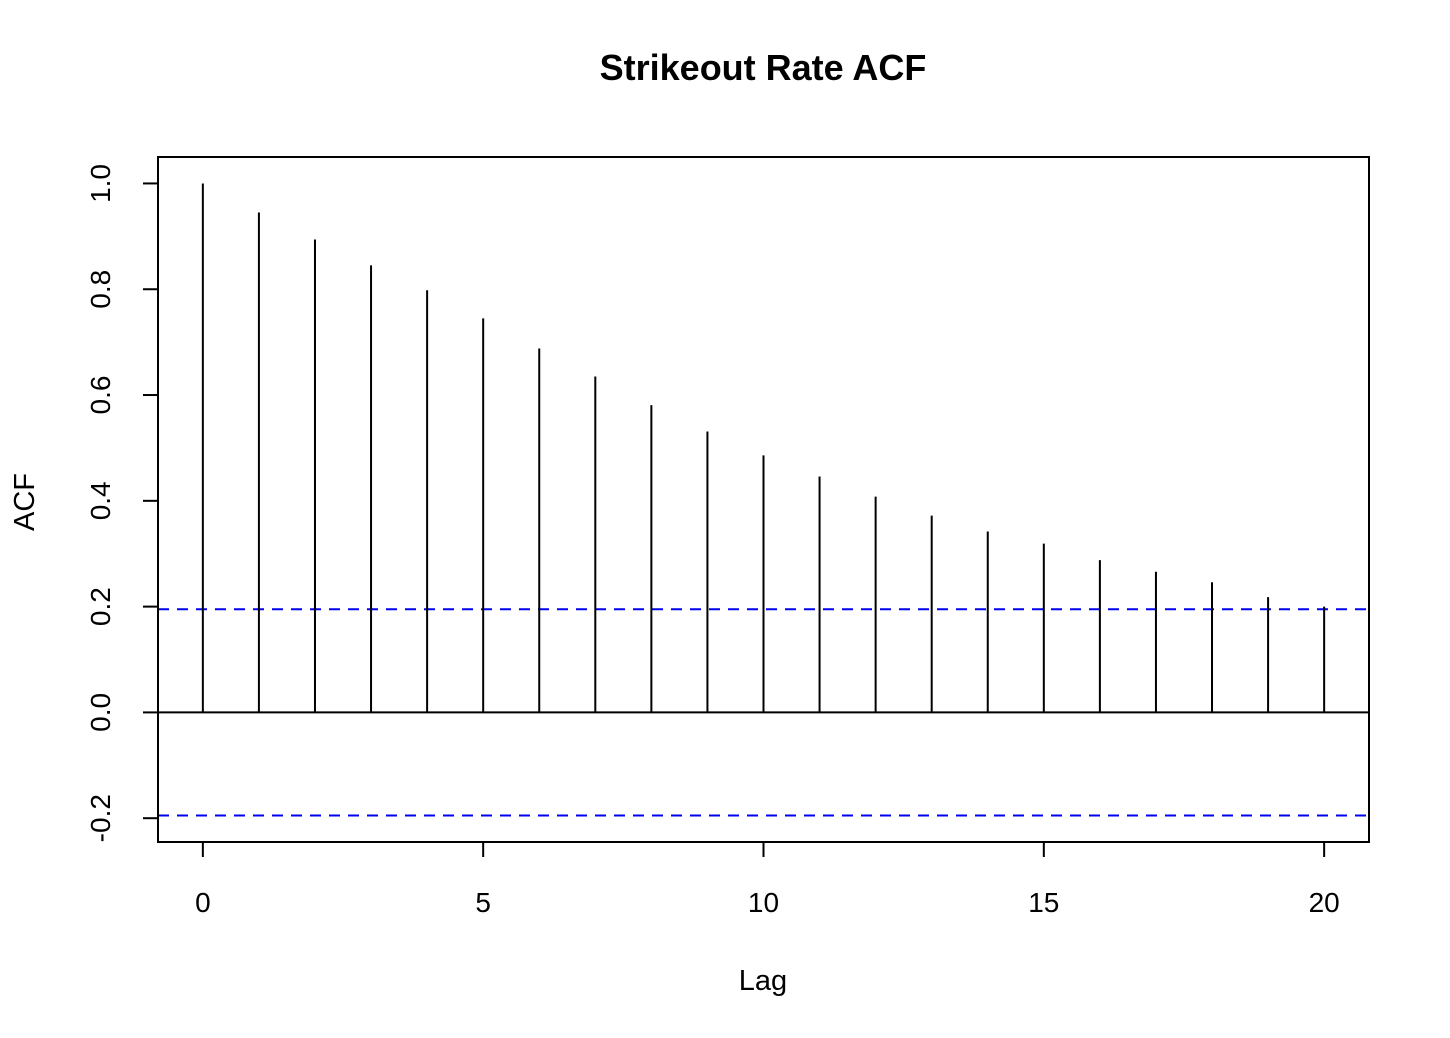 The width and height of the screenshot is (1450, 1038). I want to click on x-tick-label: 20, so click(1324, 902).